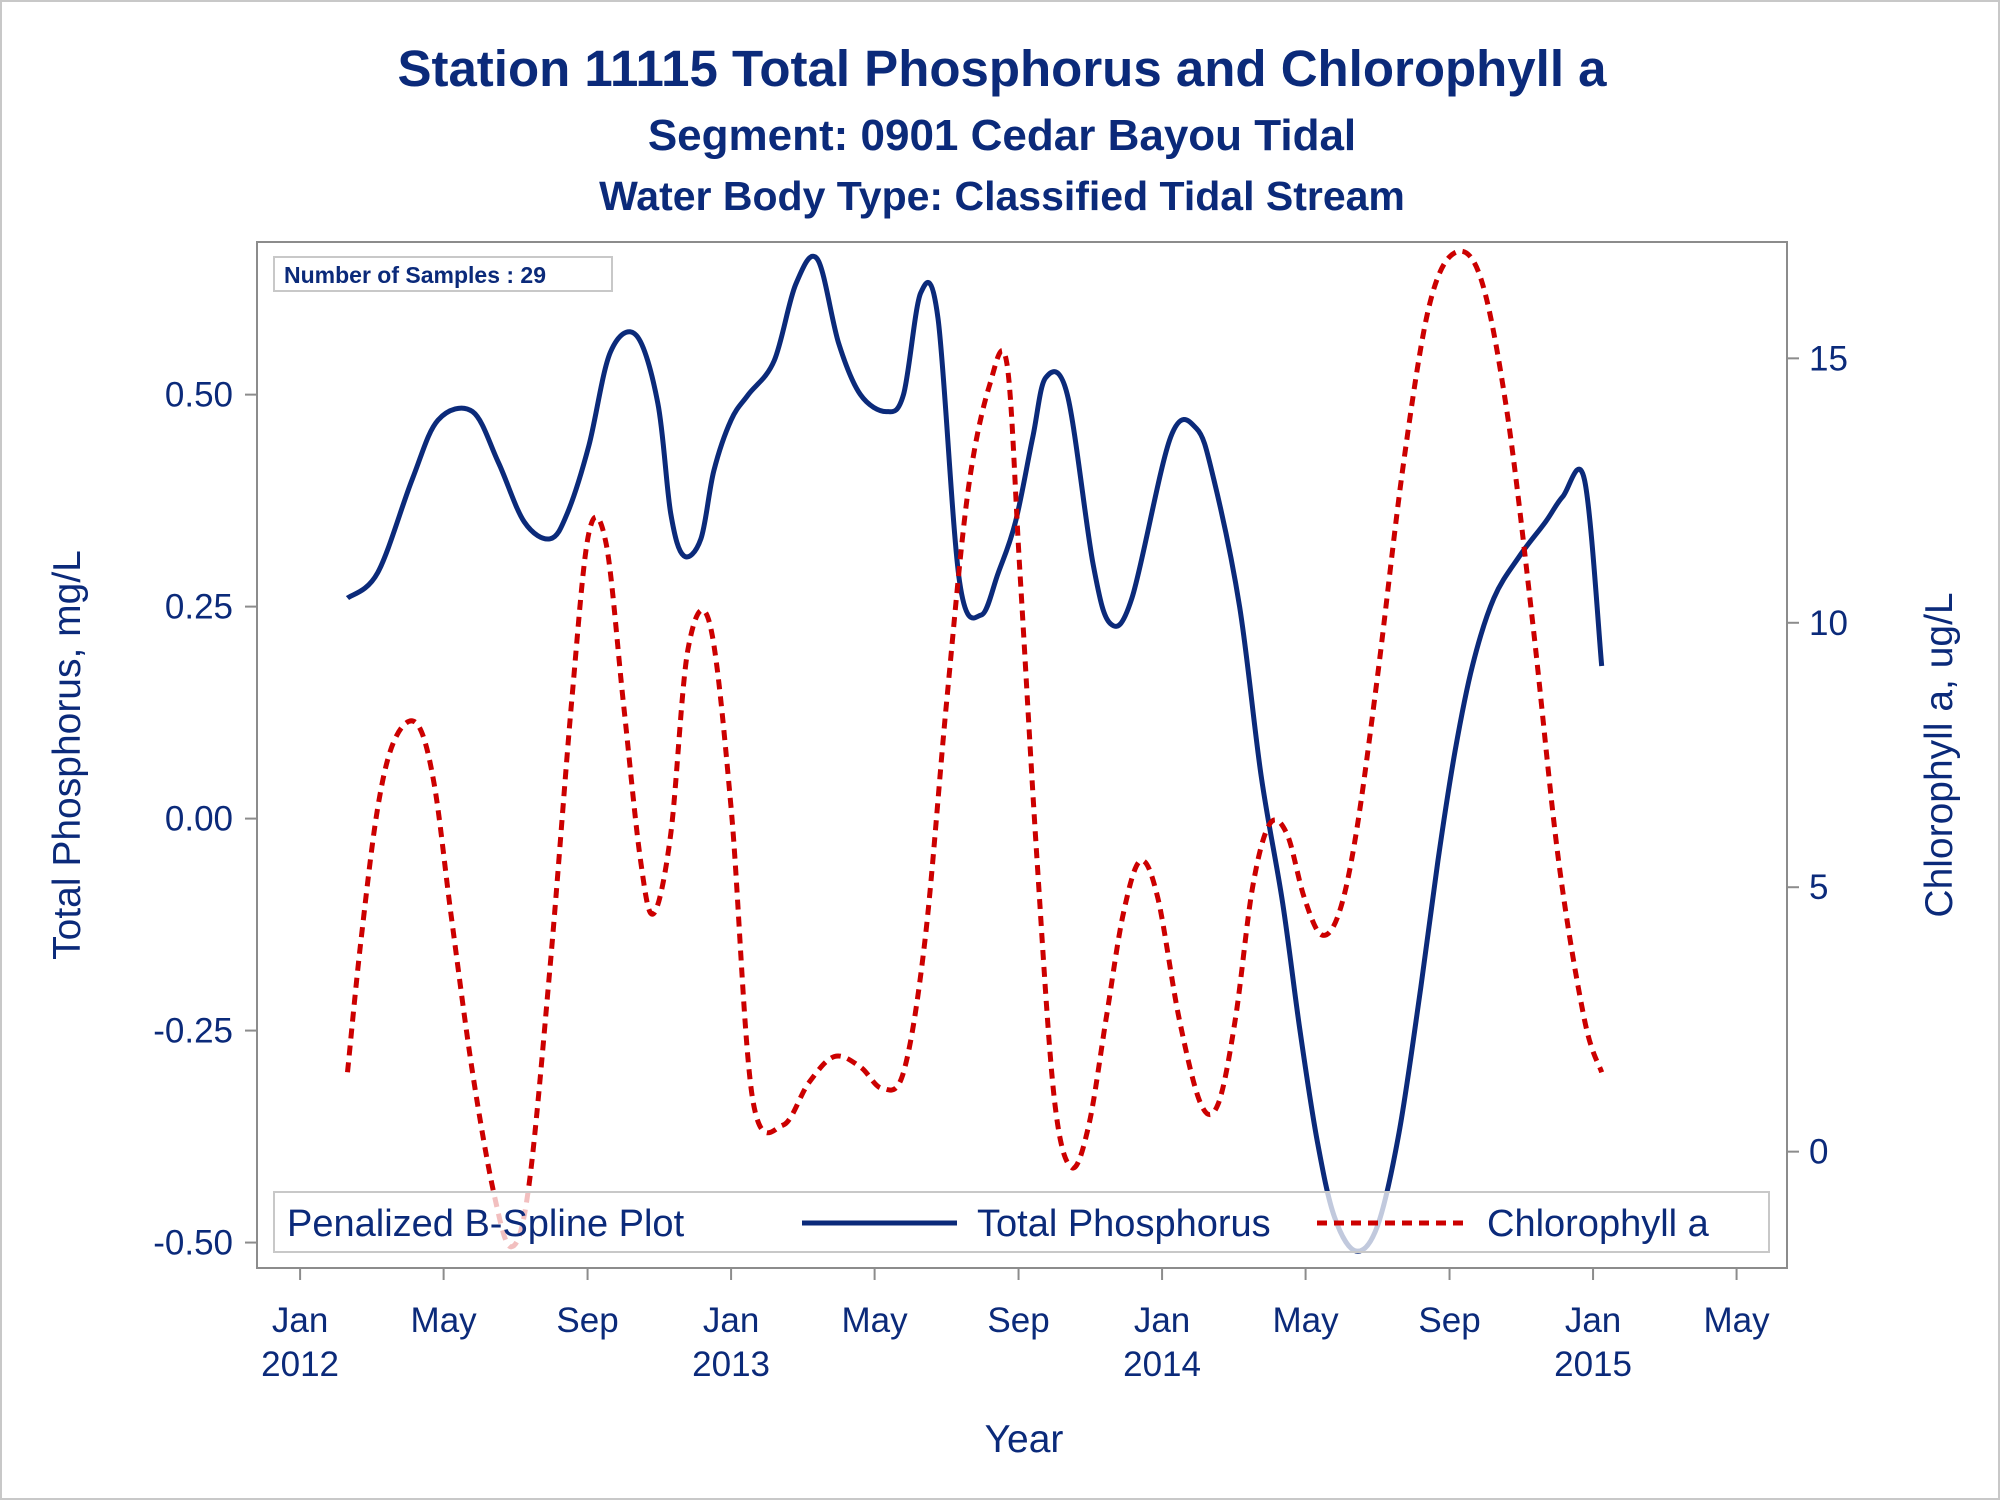 The image size is (2000, 1502). I want to click on y-right-tick-label: 0, so click(1818, 1152).